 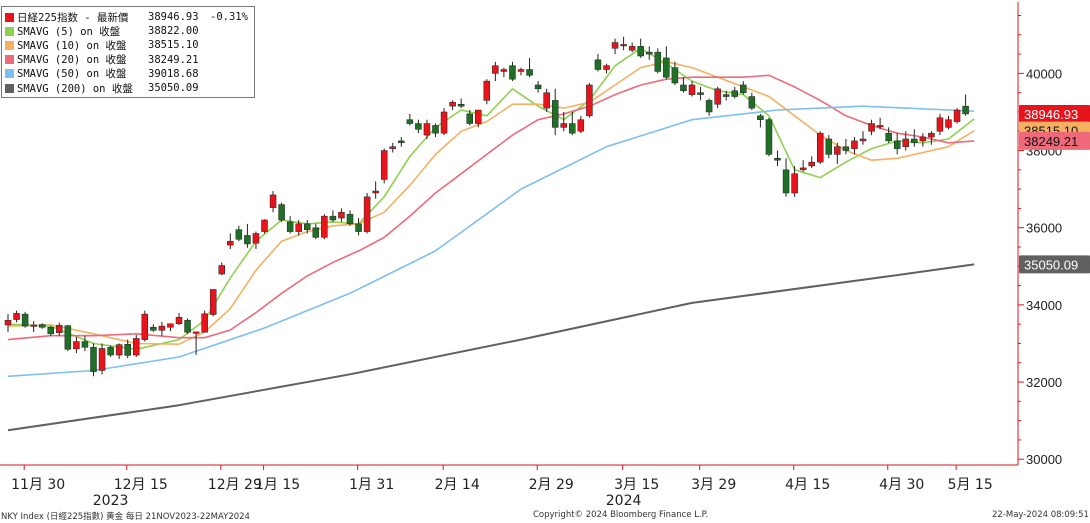 What do you see at coordinates (75, 88) in the screenshot?
I see `legend-label: SMAVG (200) on 收盤` at bounding box center [75, 88].